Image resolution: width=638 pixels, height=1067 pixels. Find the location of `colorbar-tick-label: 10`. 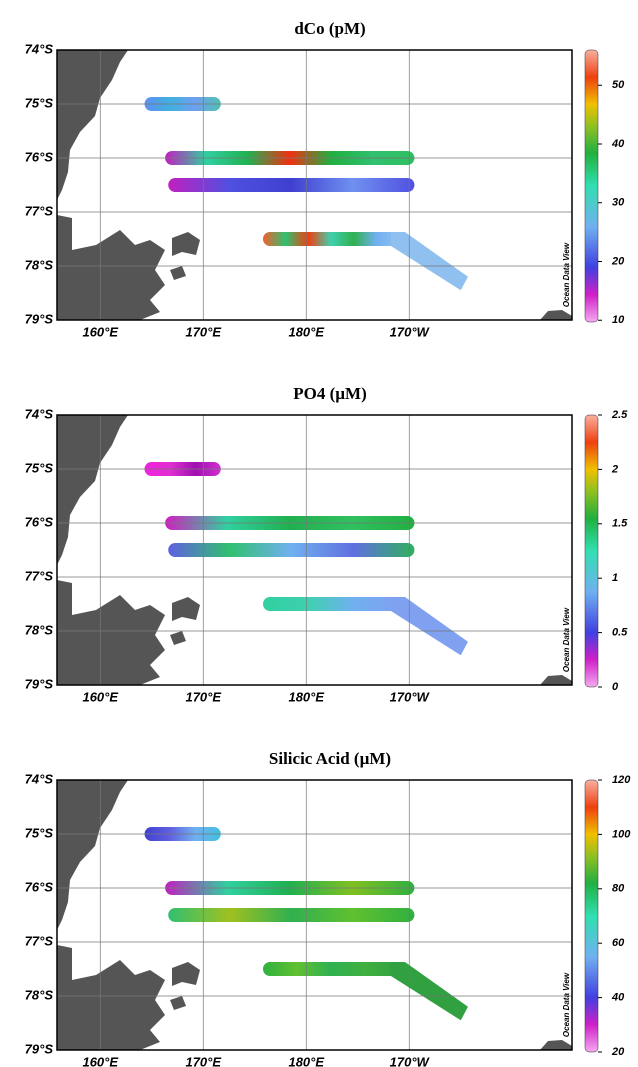

colorbar-tick-label: 10 is located at coordinates (618, 320).